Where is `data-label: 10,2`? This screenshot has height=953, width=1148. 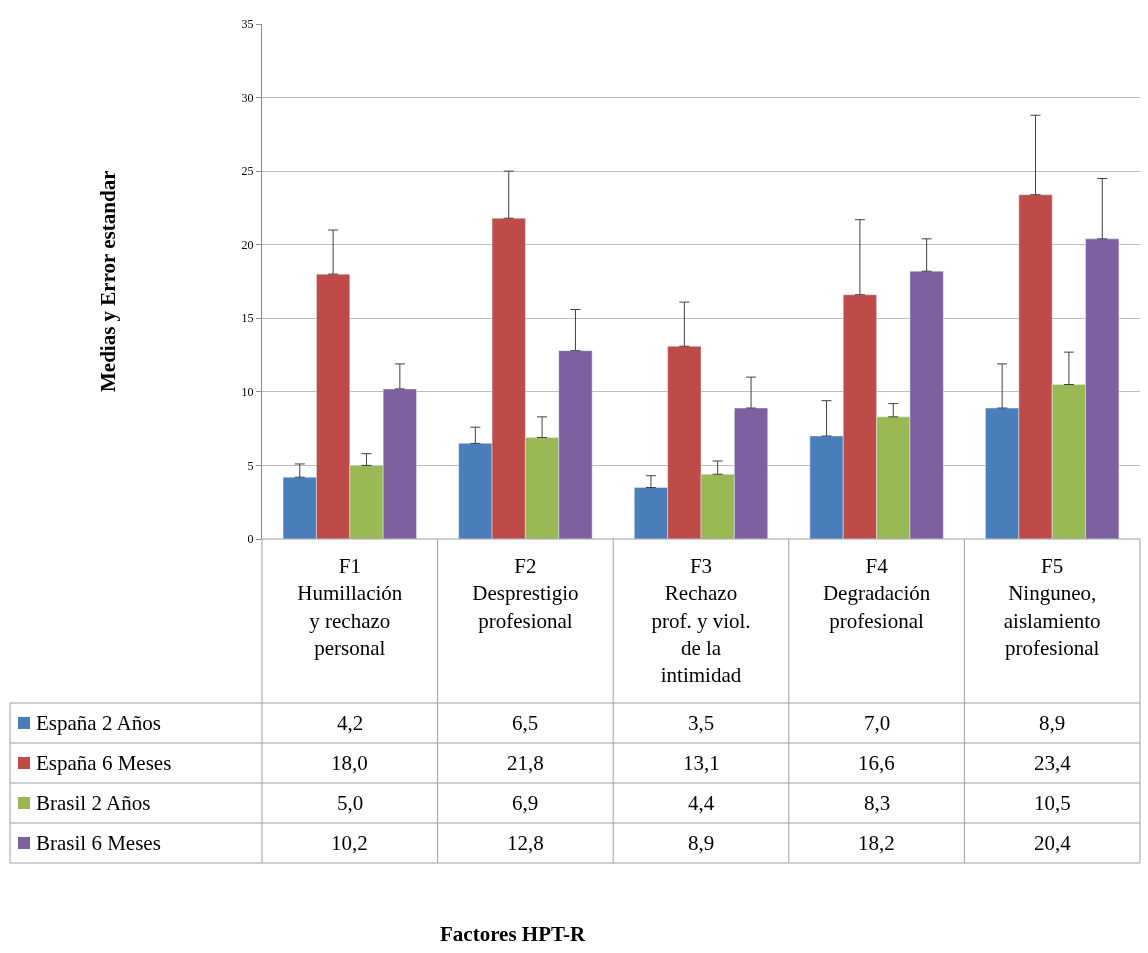
data-label: 10,2 is located at coordinates (349, 843).